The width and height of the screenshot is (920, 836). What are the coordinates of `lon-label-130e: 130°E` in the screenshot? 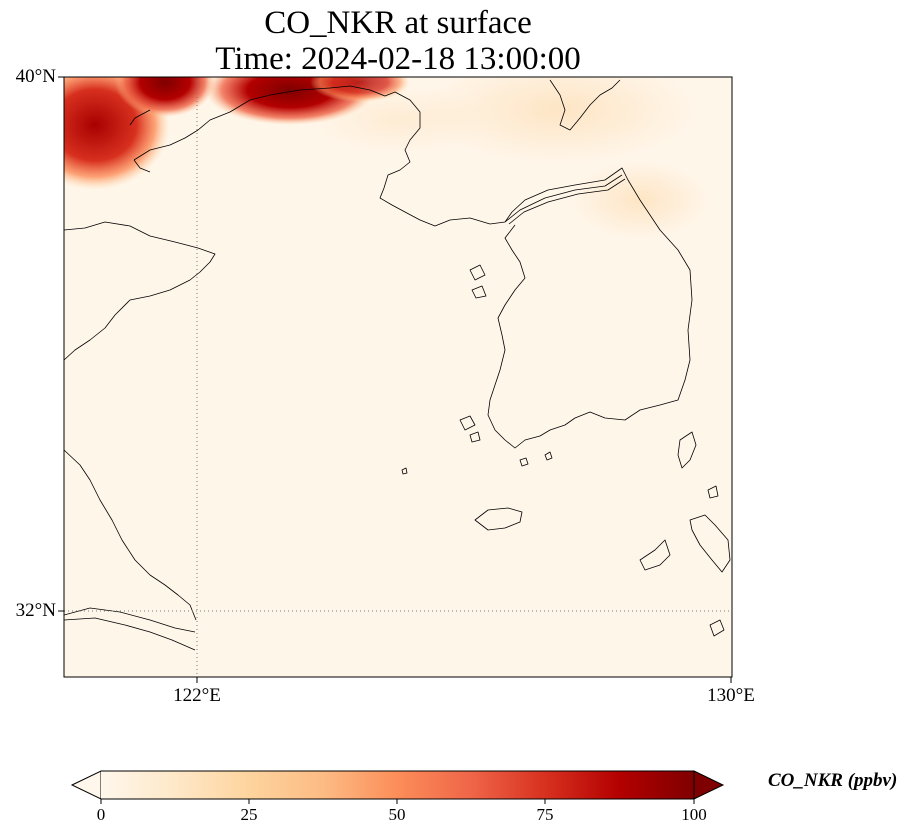 It's located at (731, 695).